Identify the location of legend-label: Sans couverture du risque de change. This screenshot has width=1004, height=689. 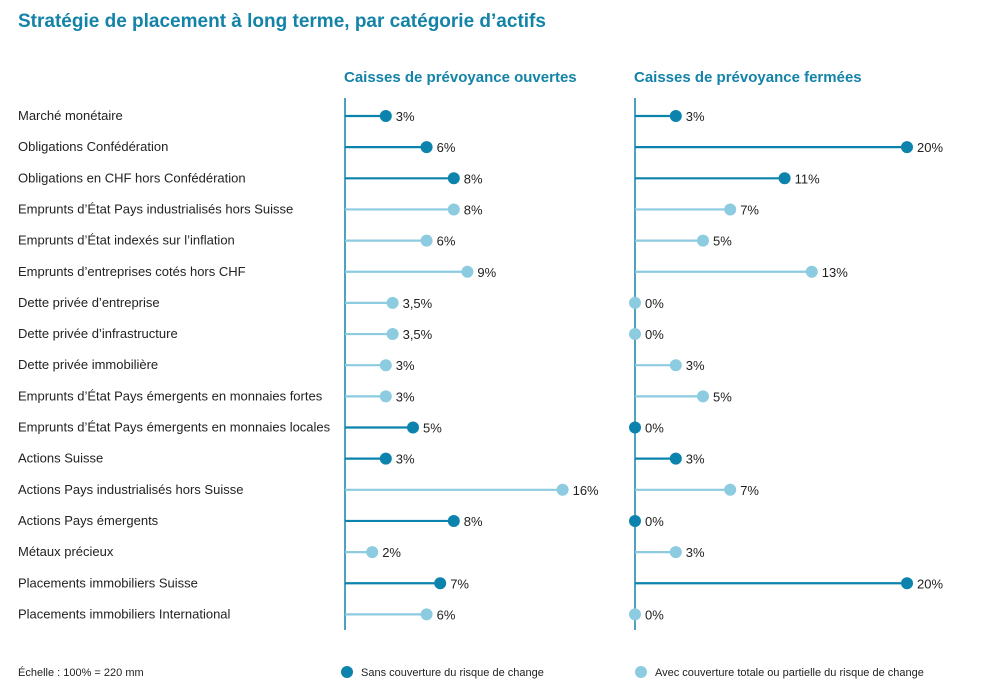
(452, 673).